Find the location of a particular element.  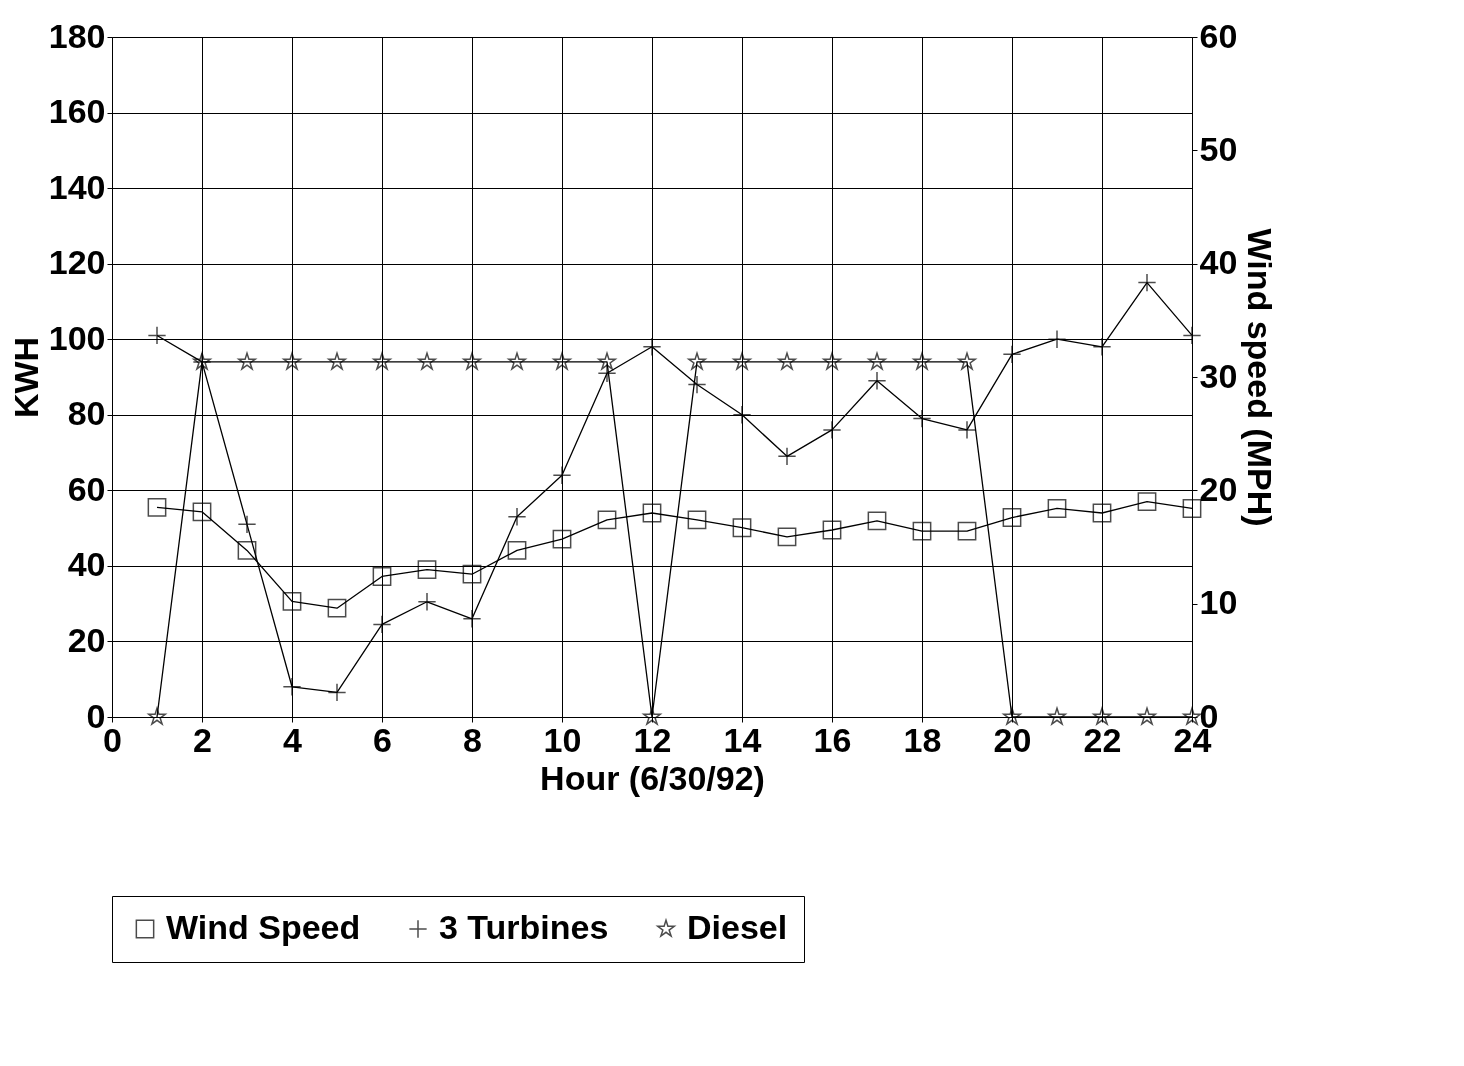

x-tick-label: 16 is located at coordinates (832, 739).